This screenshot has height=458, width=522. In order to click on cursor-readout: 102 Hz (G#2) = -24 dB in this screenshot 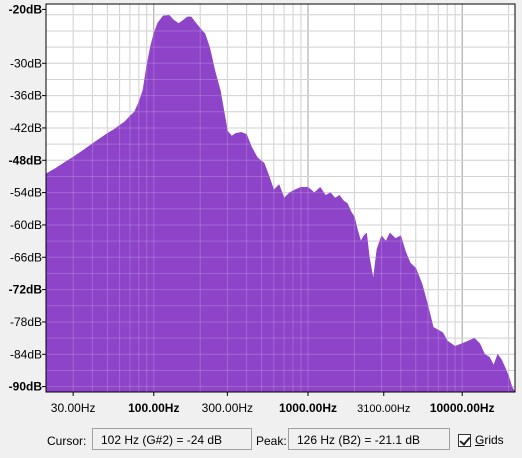, I will do `click(172, 439)`.